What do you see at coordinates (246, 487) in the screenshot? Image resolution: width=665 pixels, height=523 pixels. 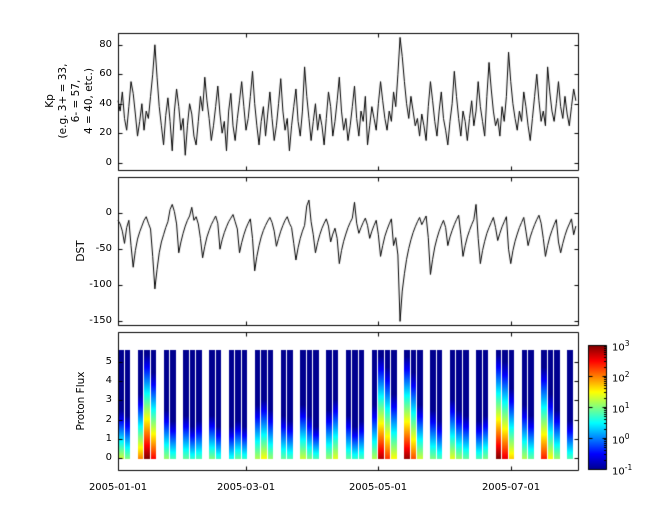 I see `x-tick-label: 2005-03-01` at bounding box center [246, 487].